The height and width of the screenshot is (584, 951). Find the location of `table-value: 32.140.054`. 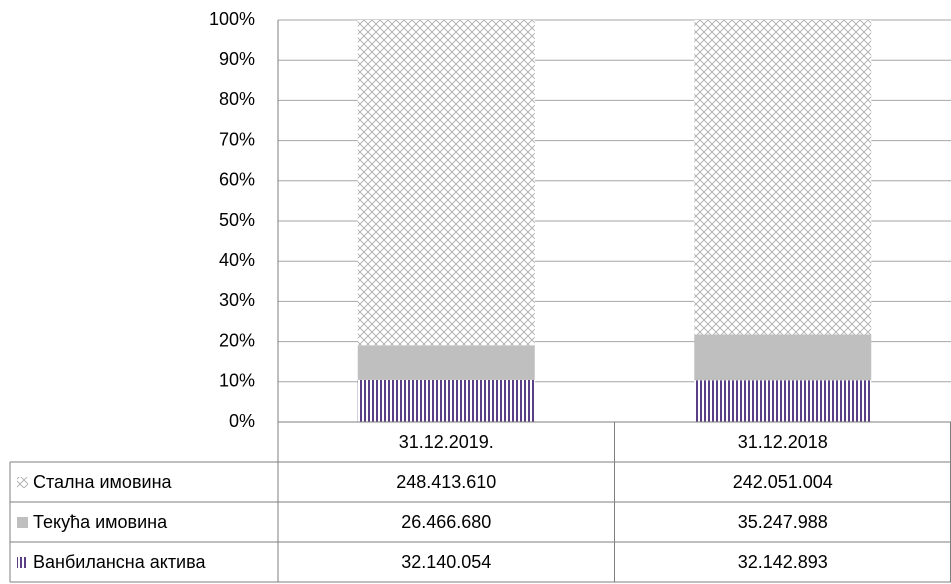

table-value: 32.140.054 is located at coordinates (446, 562).